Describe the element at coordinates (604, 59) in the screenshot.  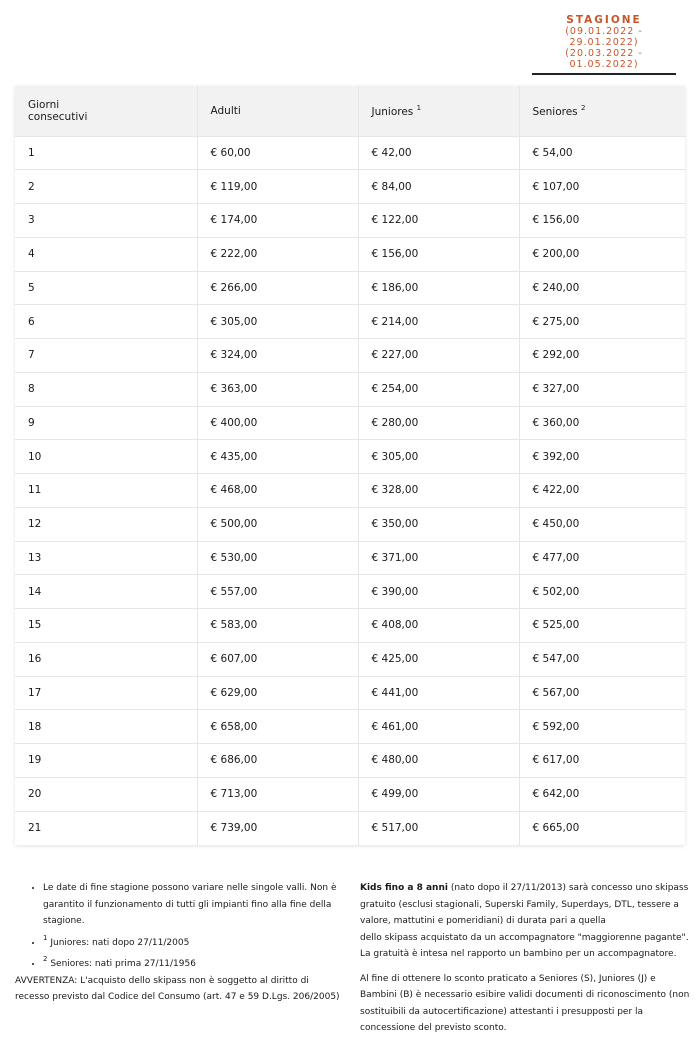
I see `season-range: (20.03.2022 - 01.05.2022)` at that location.